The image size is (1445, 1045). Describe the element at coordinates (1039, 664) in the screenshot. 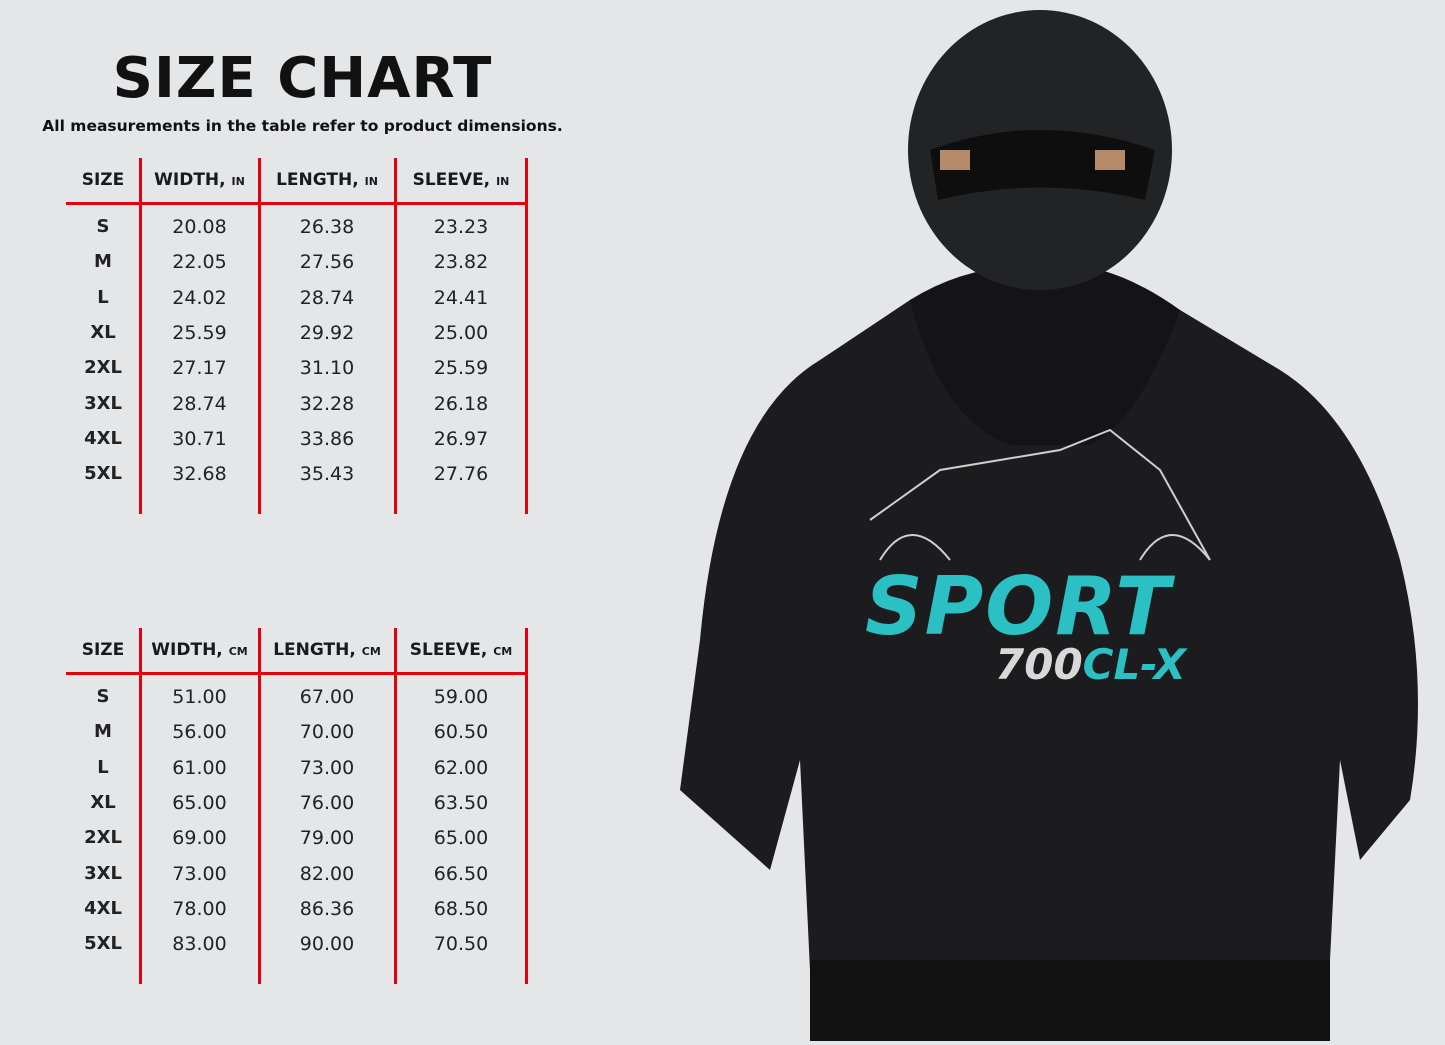

I see `print-model-number: 700` at that location.